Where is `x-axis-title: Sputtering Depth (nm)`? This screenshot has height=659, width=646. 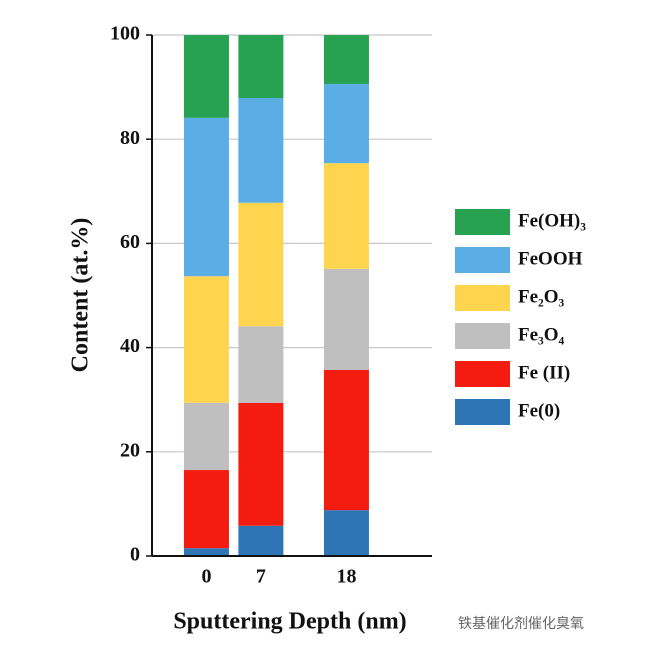
x-axis-title: Sputtering Depth (nm) is located at coordinates (289, 622).